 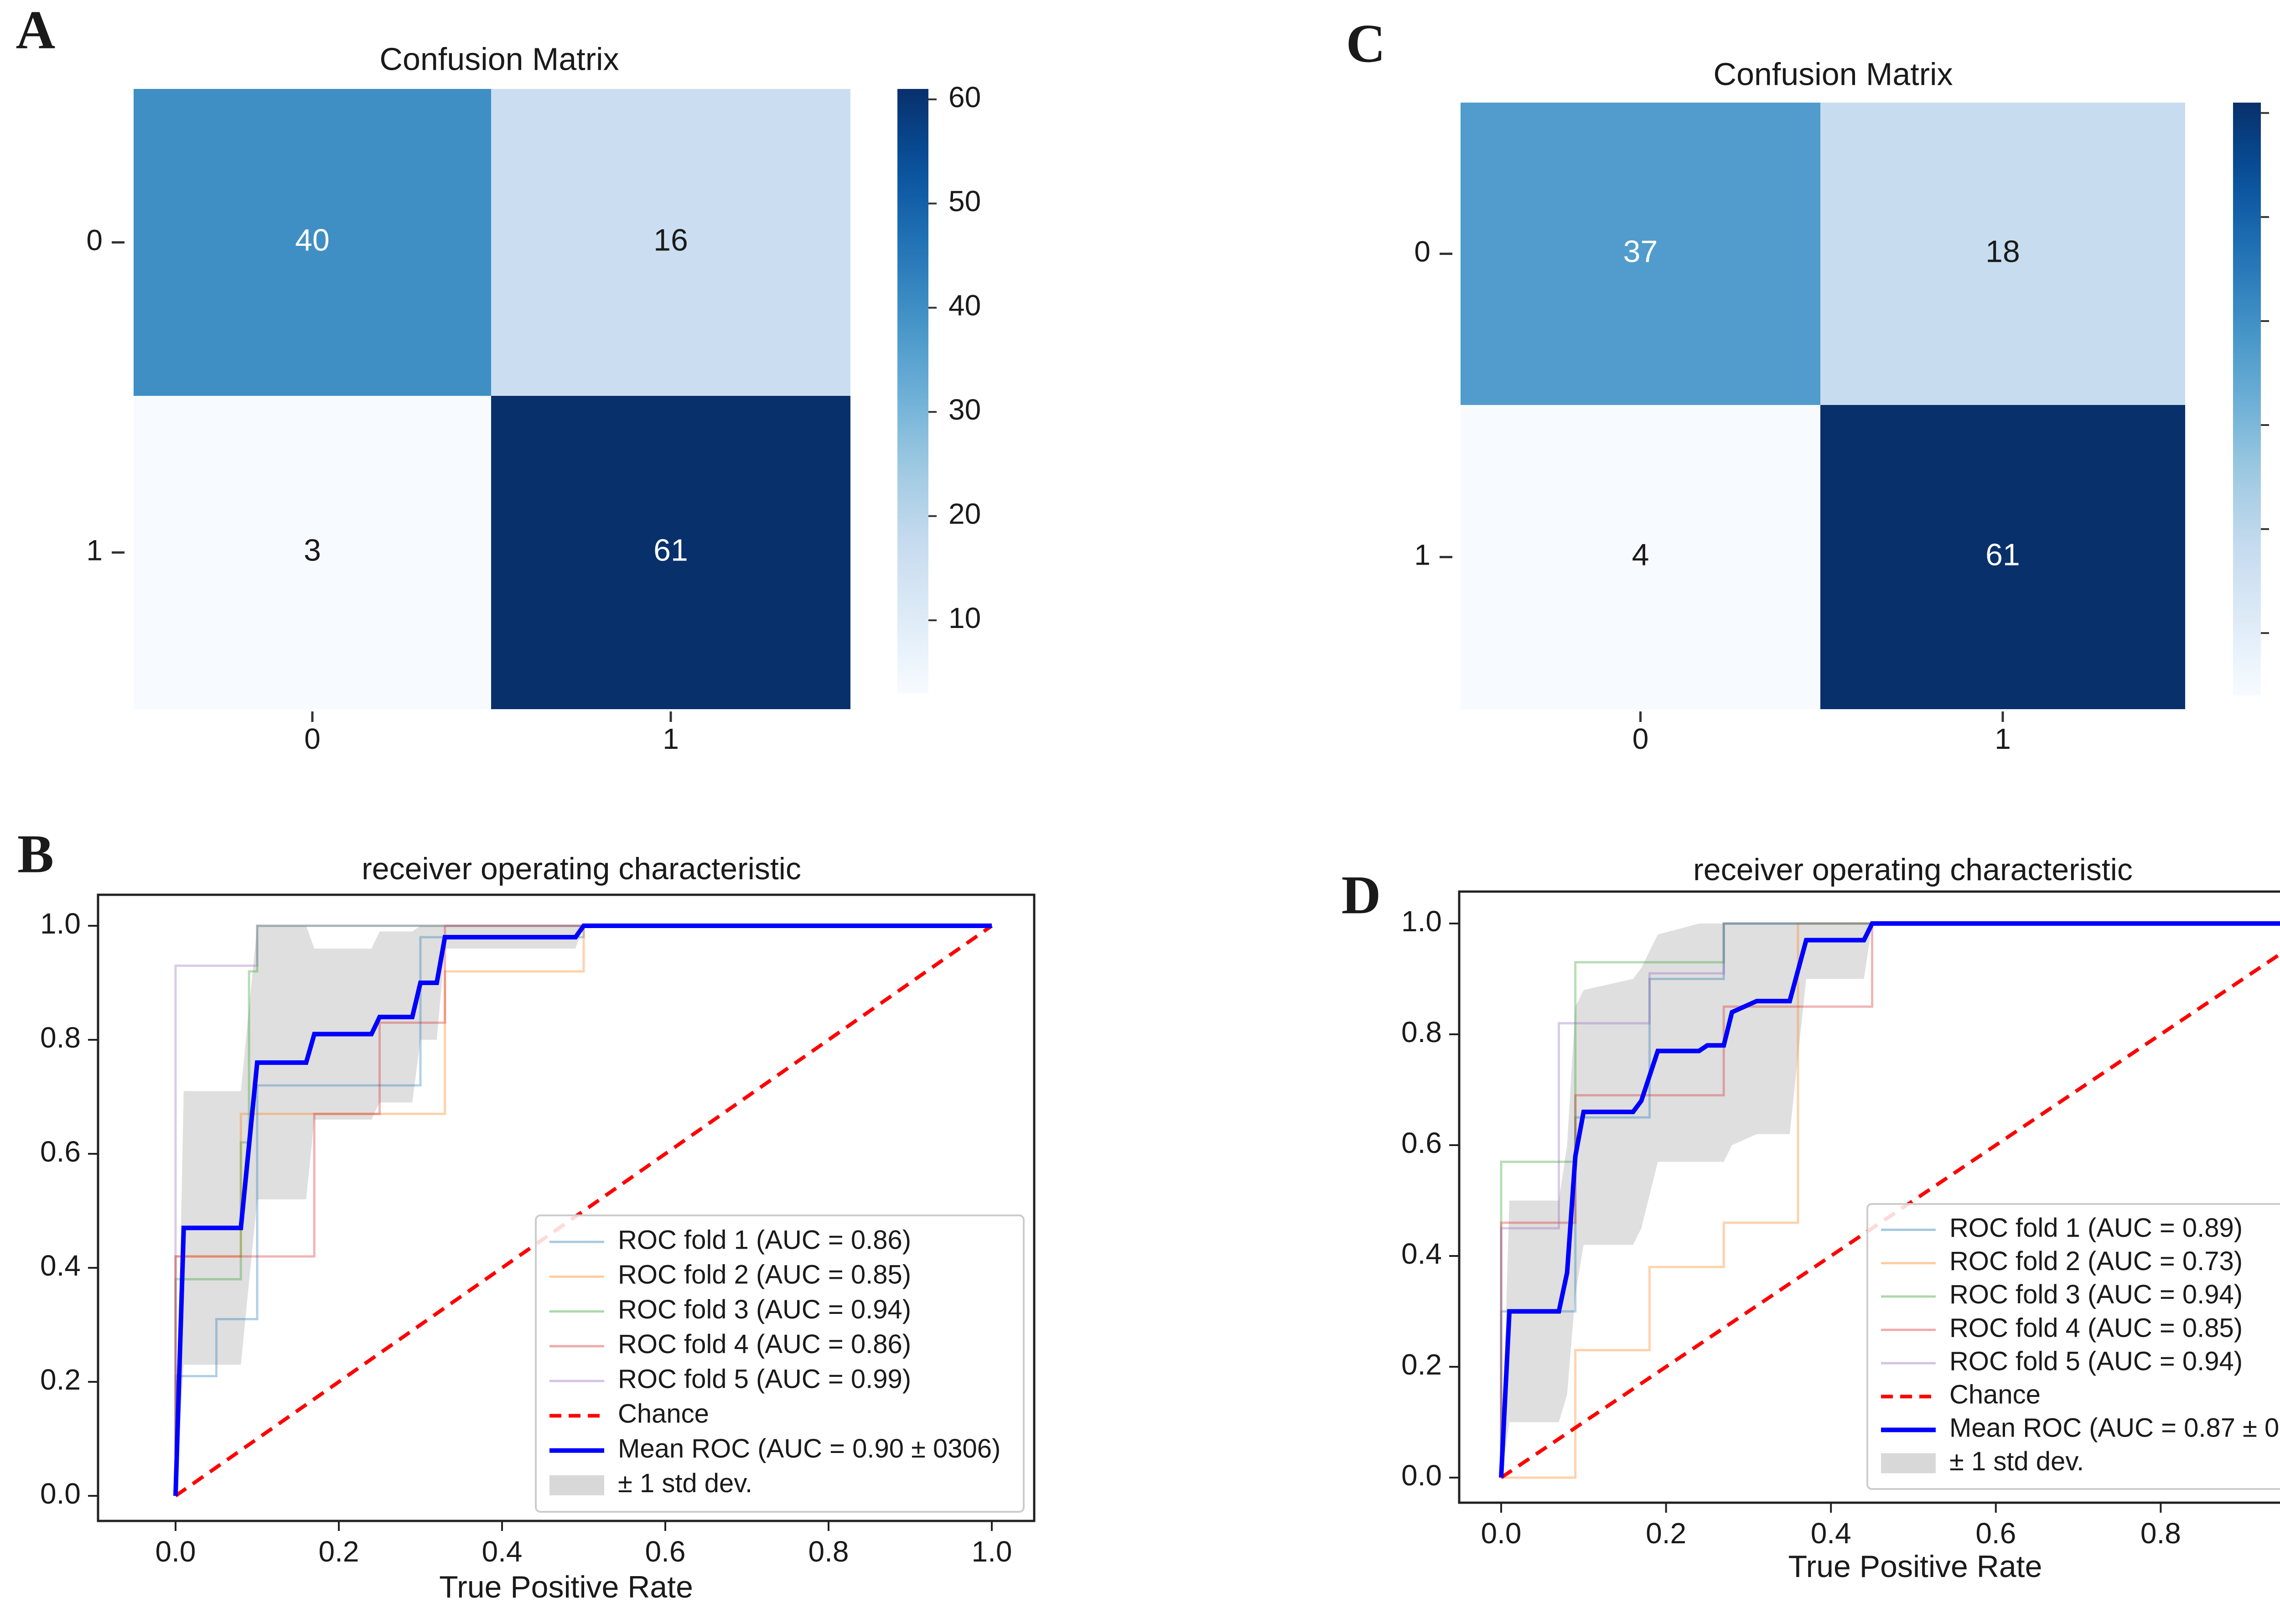 I want to click on heatmap-cell-value: 4, so click(x=1640, y=554).